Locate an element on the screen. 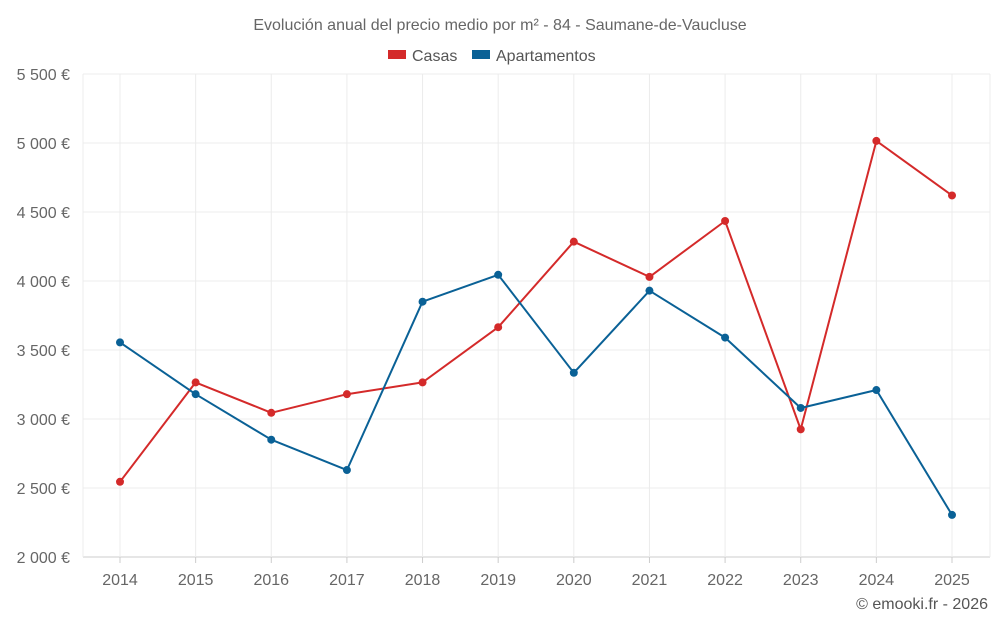 This screenshot has width=1000, height=625. legend-label-casas: Casas is located at coordinates (434, 56).